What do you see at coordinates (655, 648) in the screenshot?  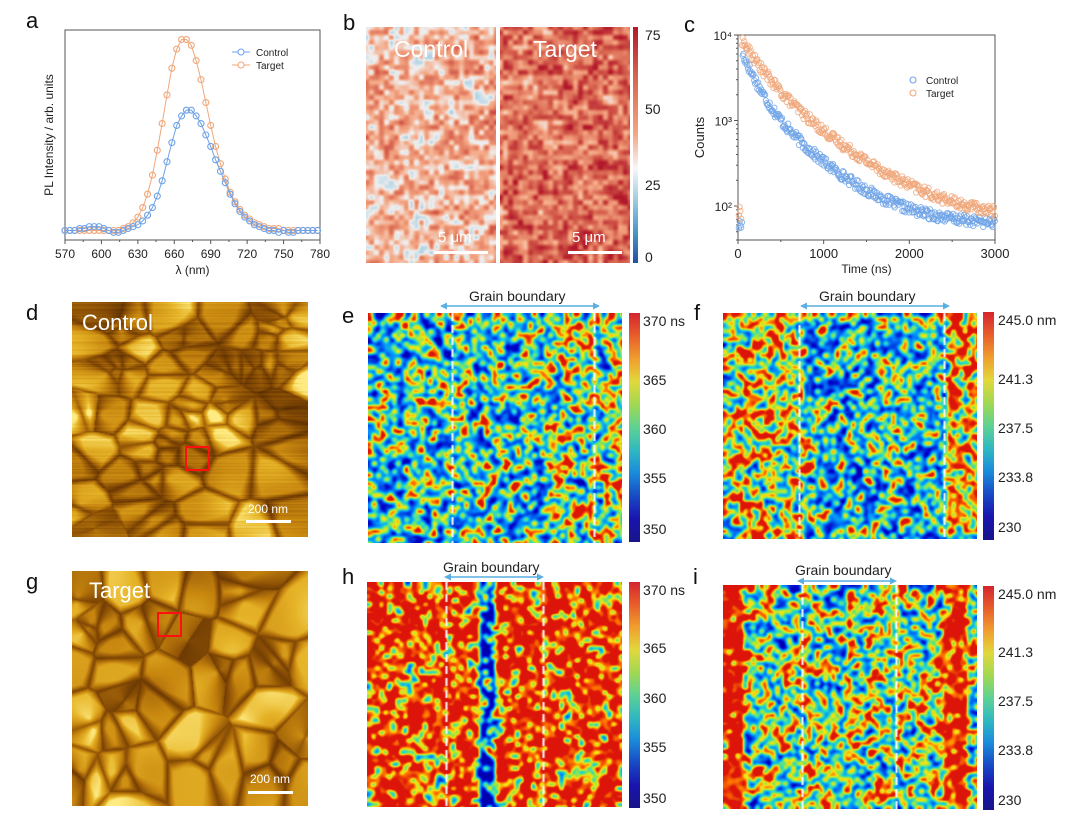 I see `colorbar-h-tick: 365` at bounding box center [655, 648].